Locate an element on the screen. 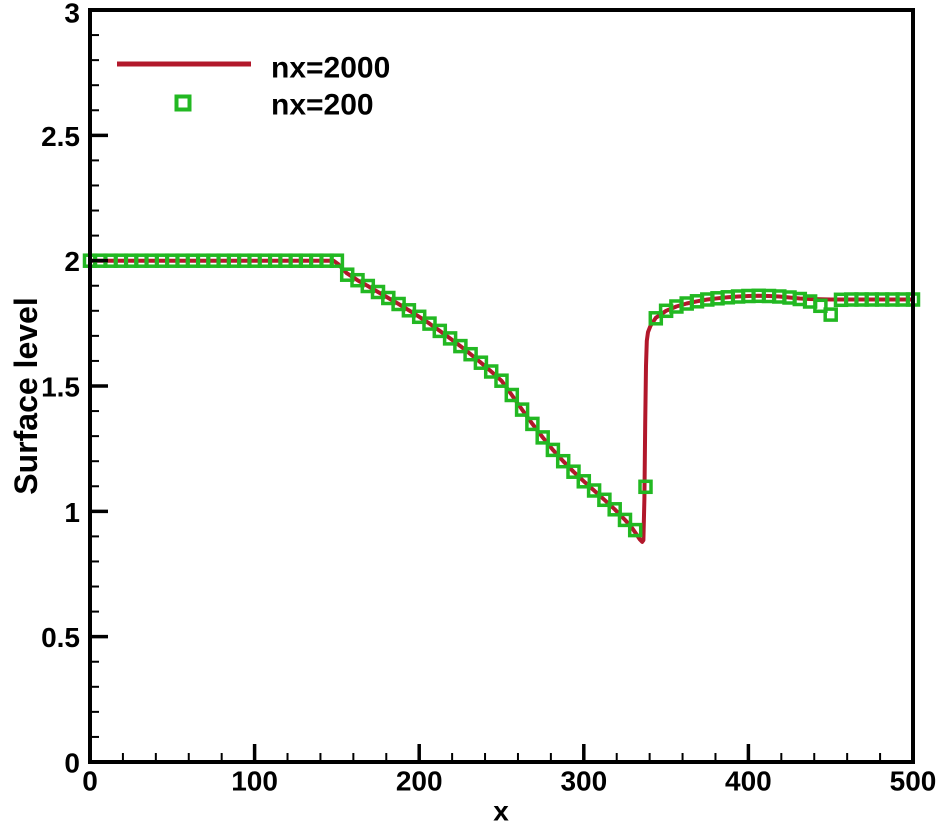 The height and width of the screenshot is (825, 937). y-tick-label: 3 is located at coordinates (72, 14).